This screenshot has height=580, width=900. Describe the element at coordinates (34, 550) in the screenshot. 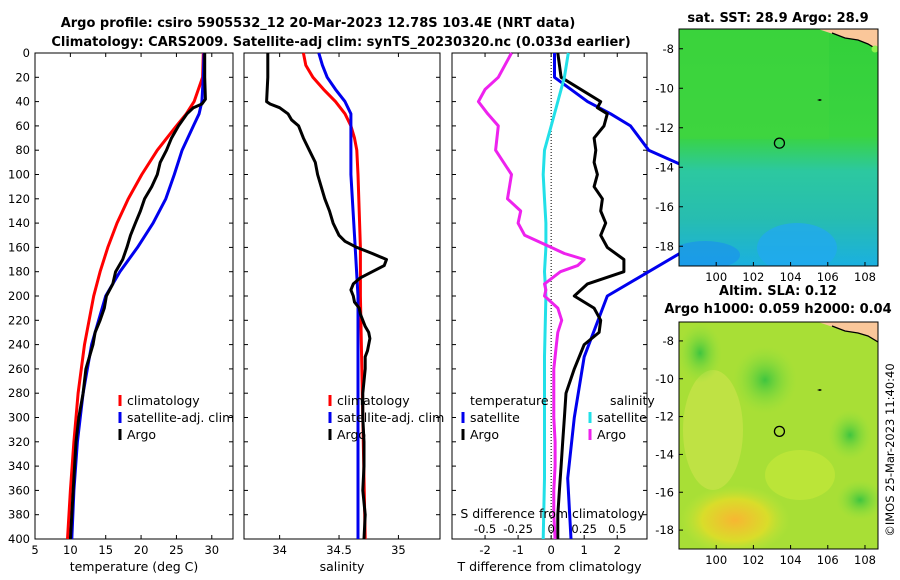

I see `temperature-x-tick-label: 5` at that location.